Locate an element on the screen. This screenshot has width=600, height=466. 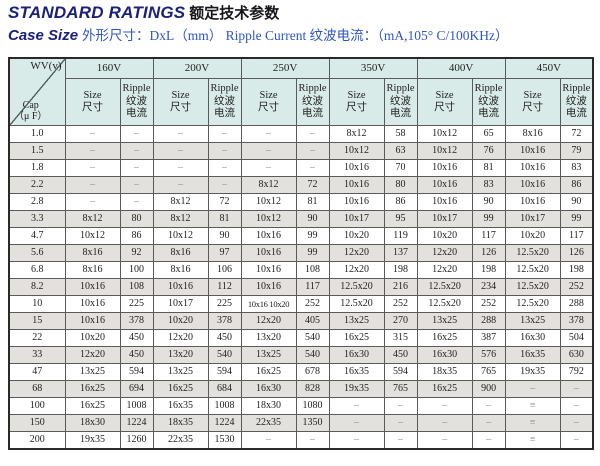
size-value: 13x25 is located at coordinates (268, 354).